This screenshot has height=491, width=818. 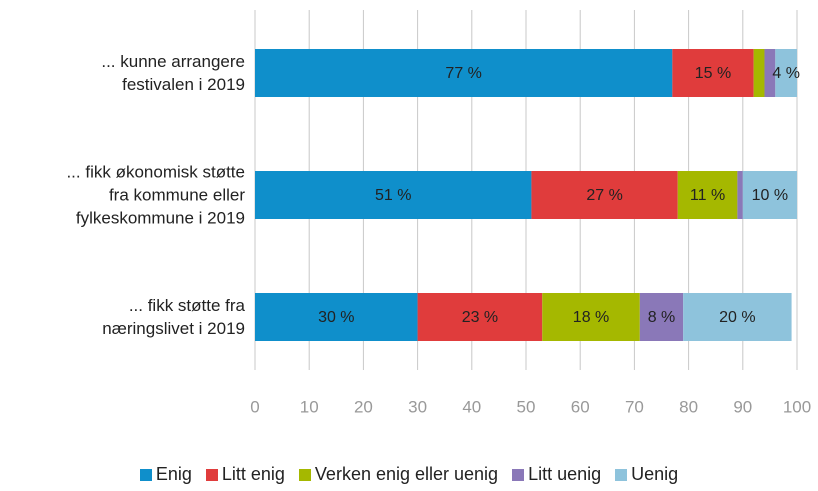 I want to click on legend-item: Uenig, so click(x=646, y=474).